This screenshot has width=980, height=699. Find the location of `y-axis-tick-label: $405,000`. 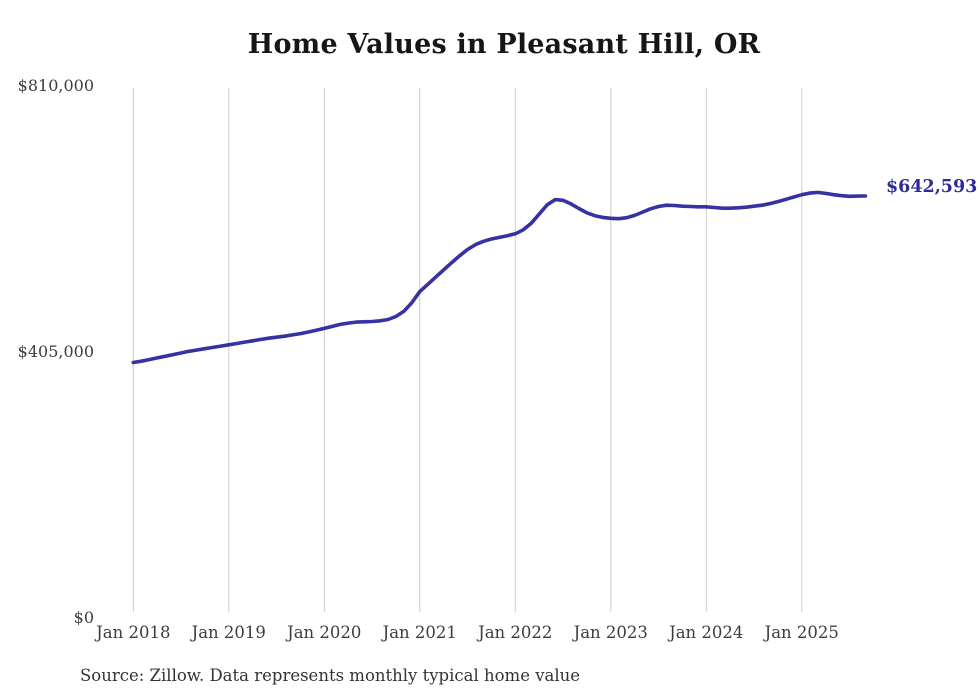

y-axis-tick-label: $405,000 is located at coordinates (55, 351).